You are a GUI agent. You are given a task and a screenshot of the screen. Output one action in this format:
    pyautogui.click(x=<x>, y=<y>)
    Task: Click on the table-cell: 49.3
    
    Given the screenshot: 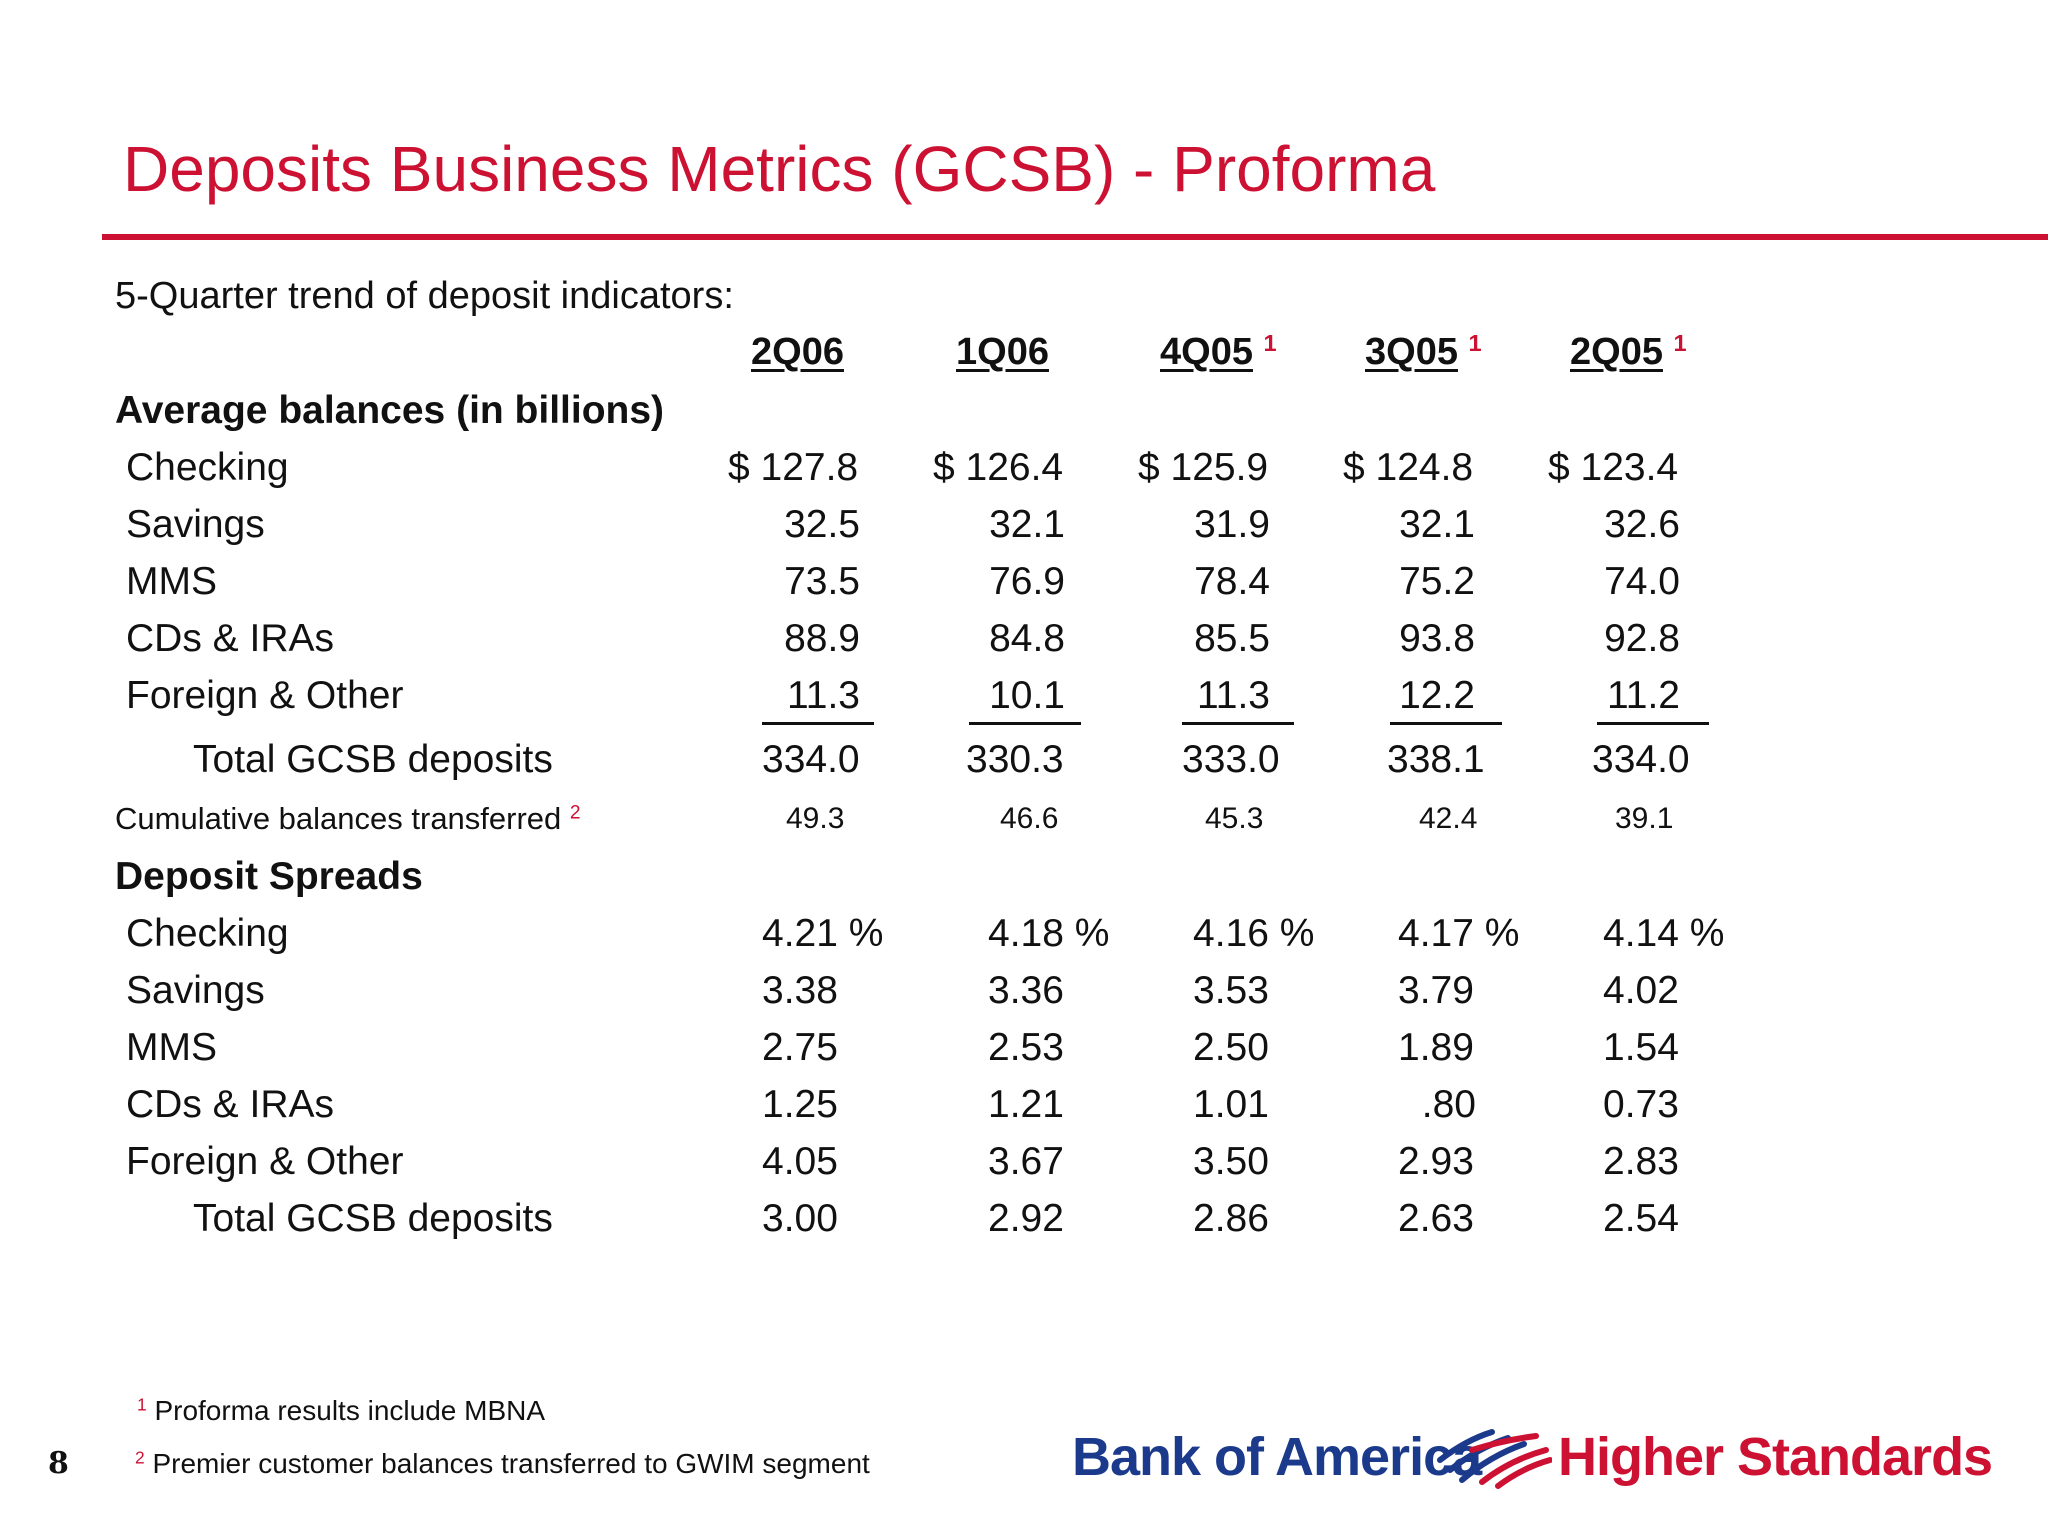 What is the action you would take?
    pyautogui.click(x=815, y=818)
    